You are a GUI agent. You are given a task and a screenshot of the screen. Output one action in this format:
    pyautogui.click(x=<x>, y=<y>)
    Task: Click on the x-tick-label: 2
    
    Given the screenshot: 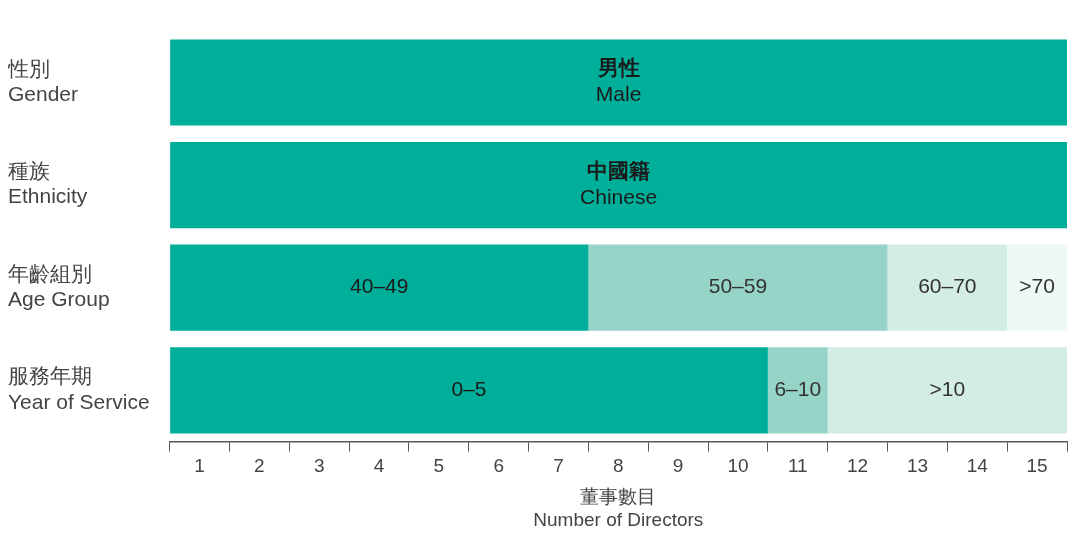 What is the action you would take?
    pyautogui.click(x=259, y=466)
    